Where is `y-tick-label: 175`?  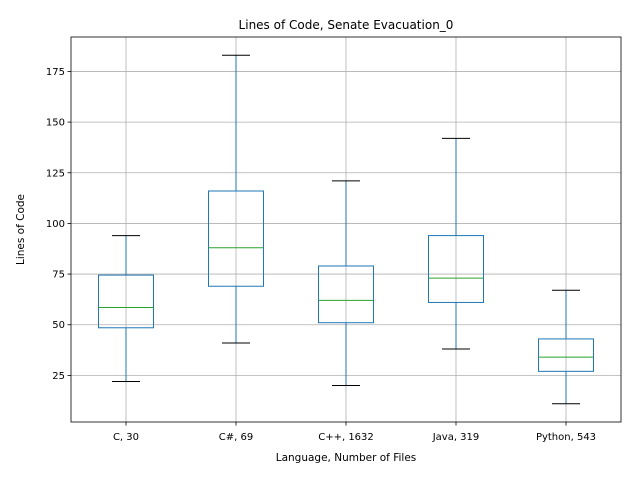 y-tick-label: 175 is located at coordinates (55, 72).